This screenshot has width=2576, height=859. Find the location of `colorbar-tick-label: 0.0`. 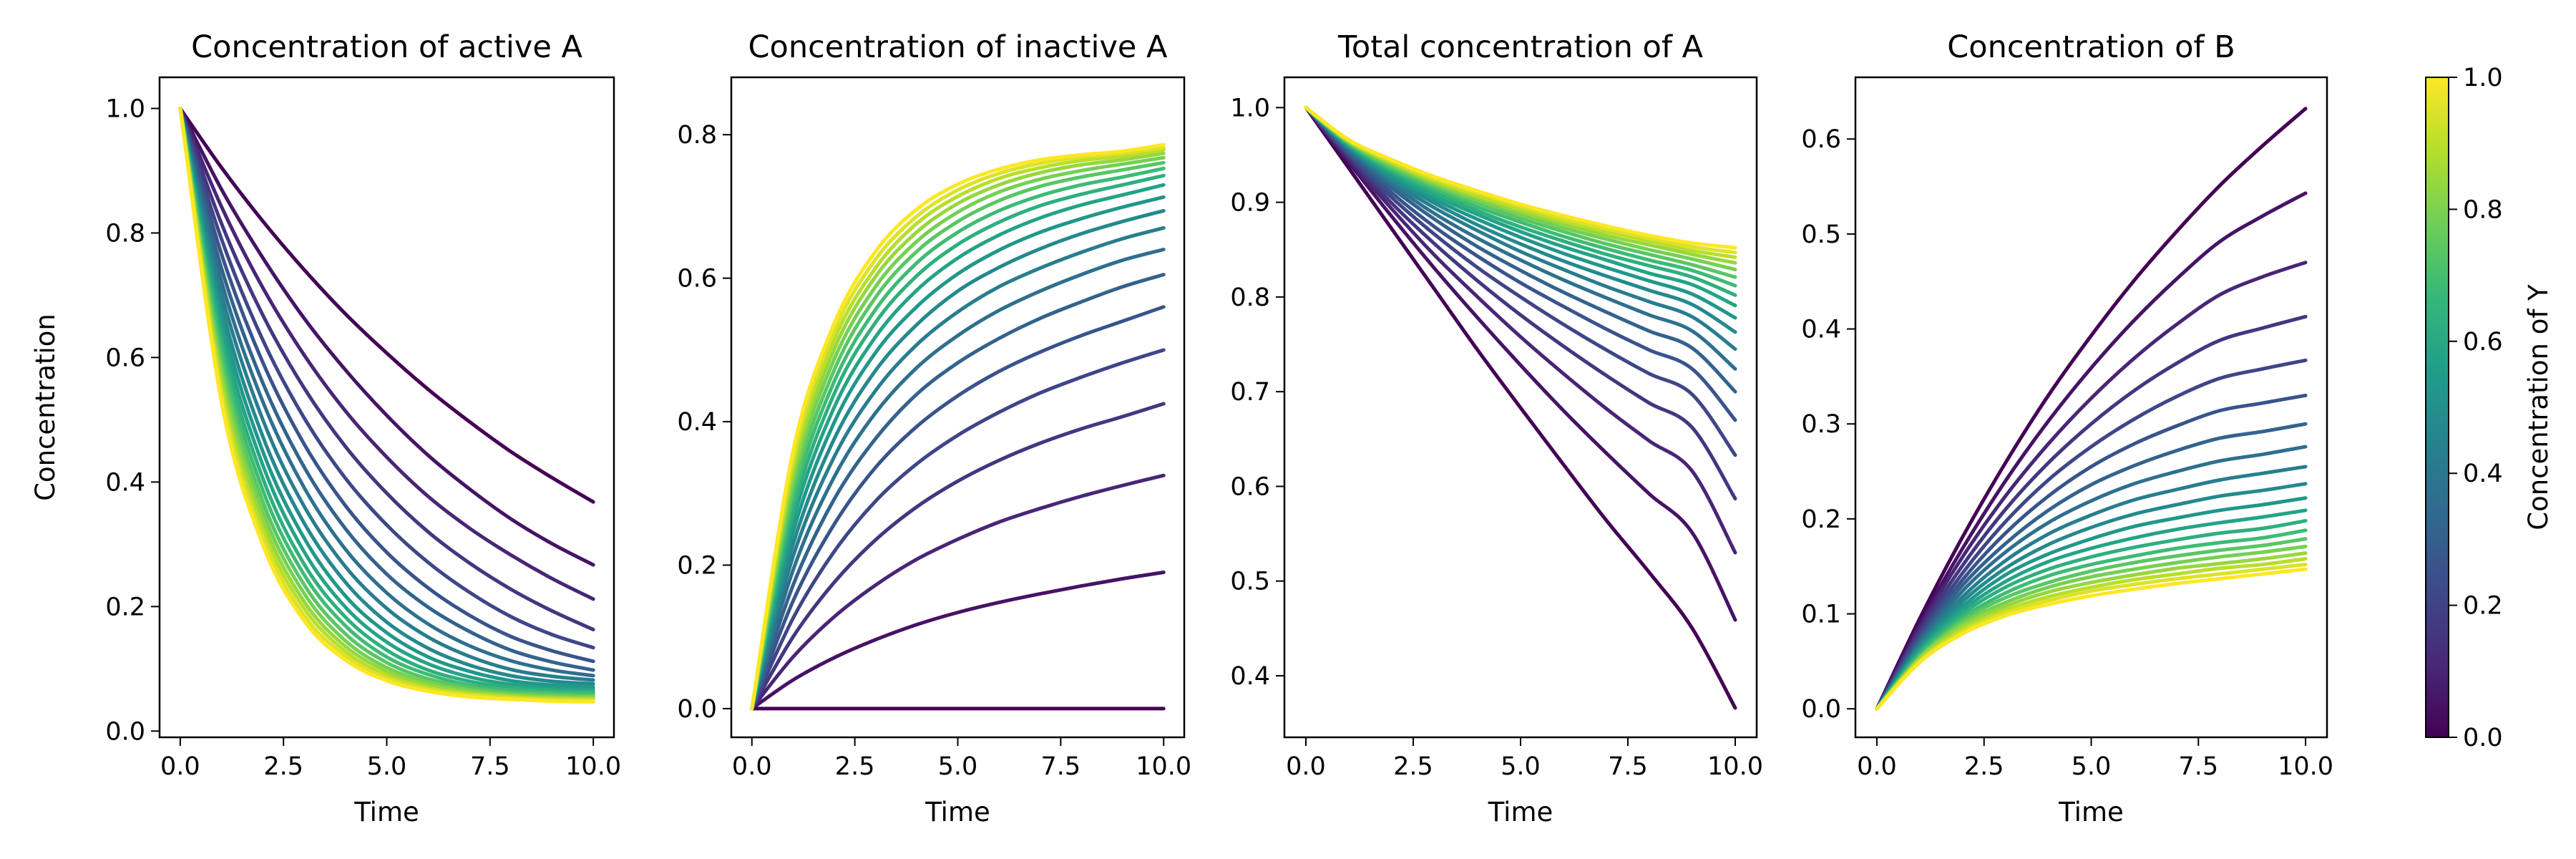

colorbar-tick-label: 0.0 is located at coordinates (2483, 738).